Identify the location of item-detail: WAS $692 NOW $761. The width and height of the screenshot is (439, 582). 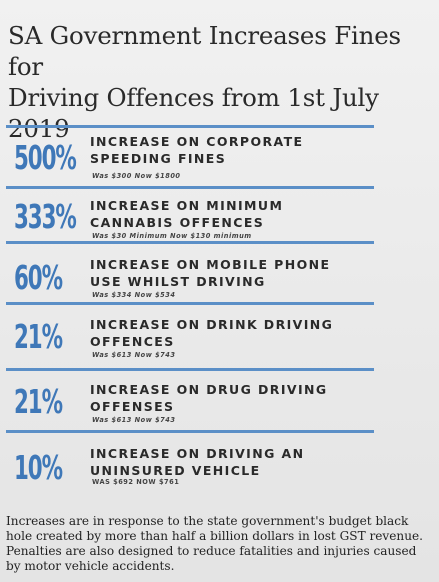
(136, 482).